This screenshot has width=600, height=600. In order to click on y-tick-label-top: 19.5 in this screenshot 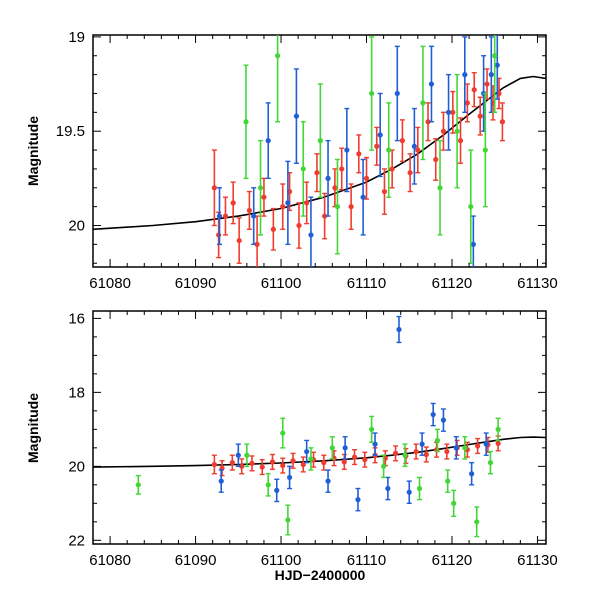, I will do `click(70, 131)`.